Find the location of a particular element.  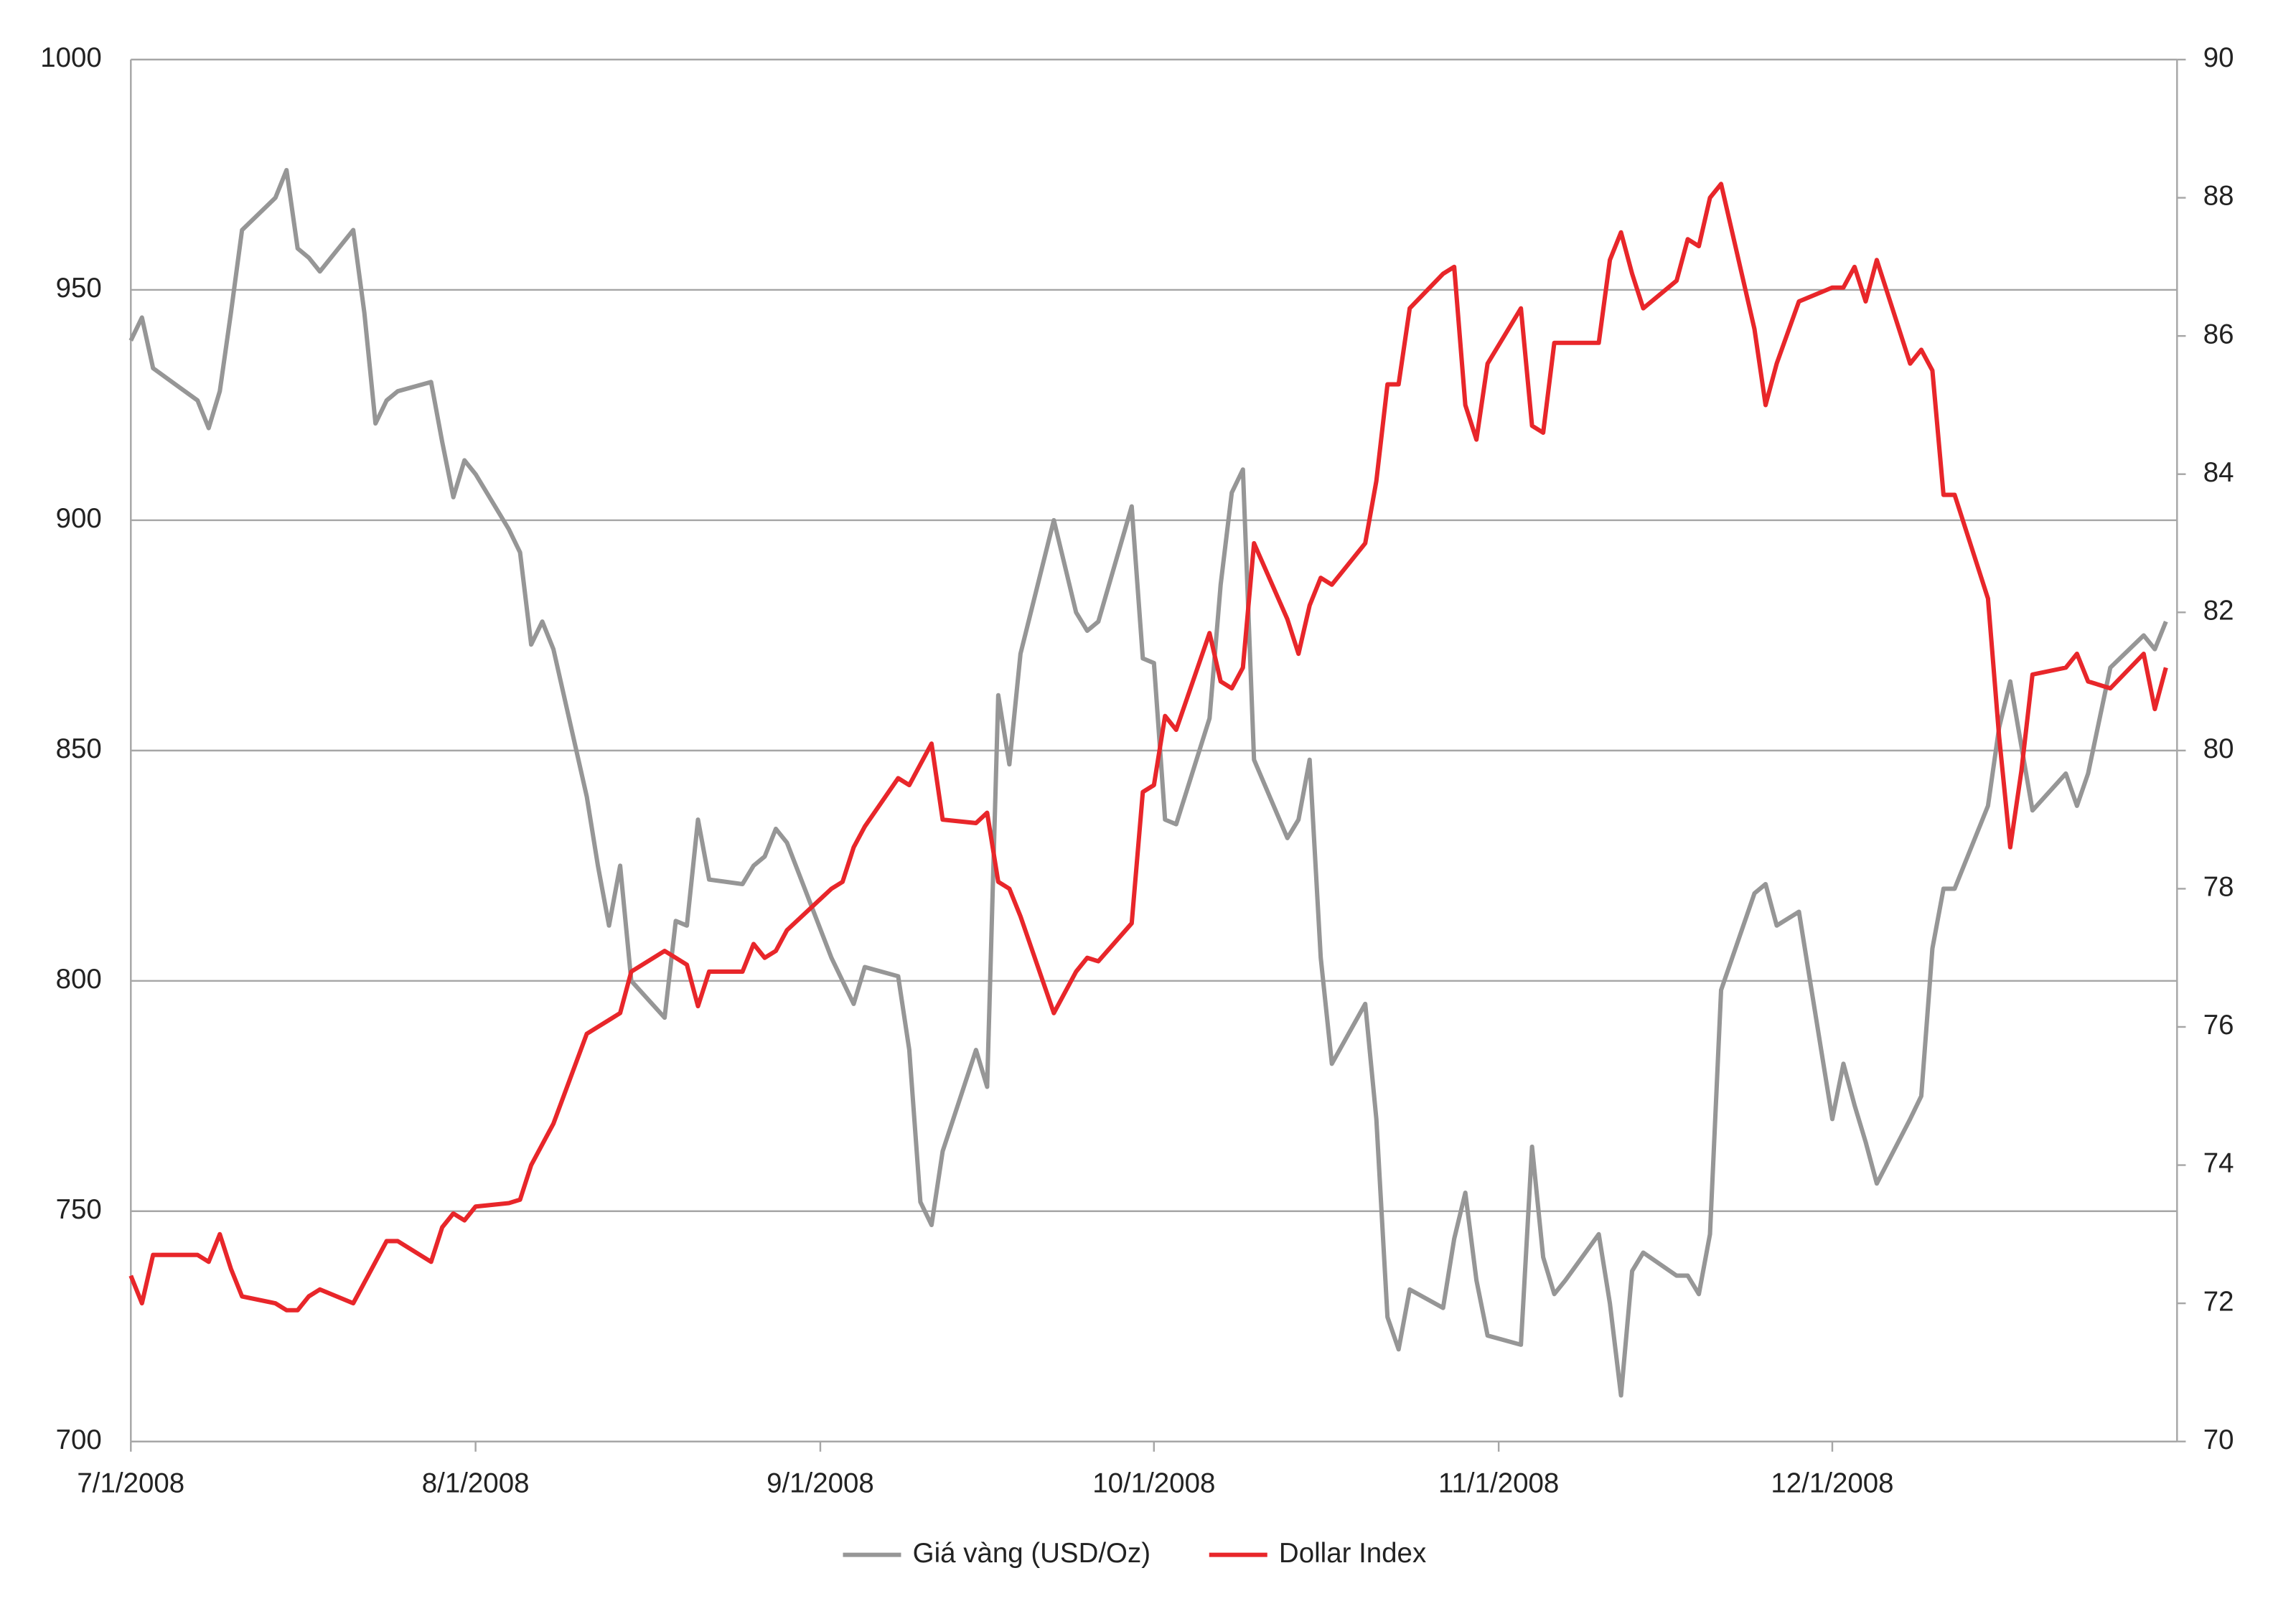

y2-tick-label: 82 is located at coordinates (2218, 610).